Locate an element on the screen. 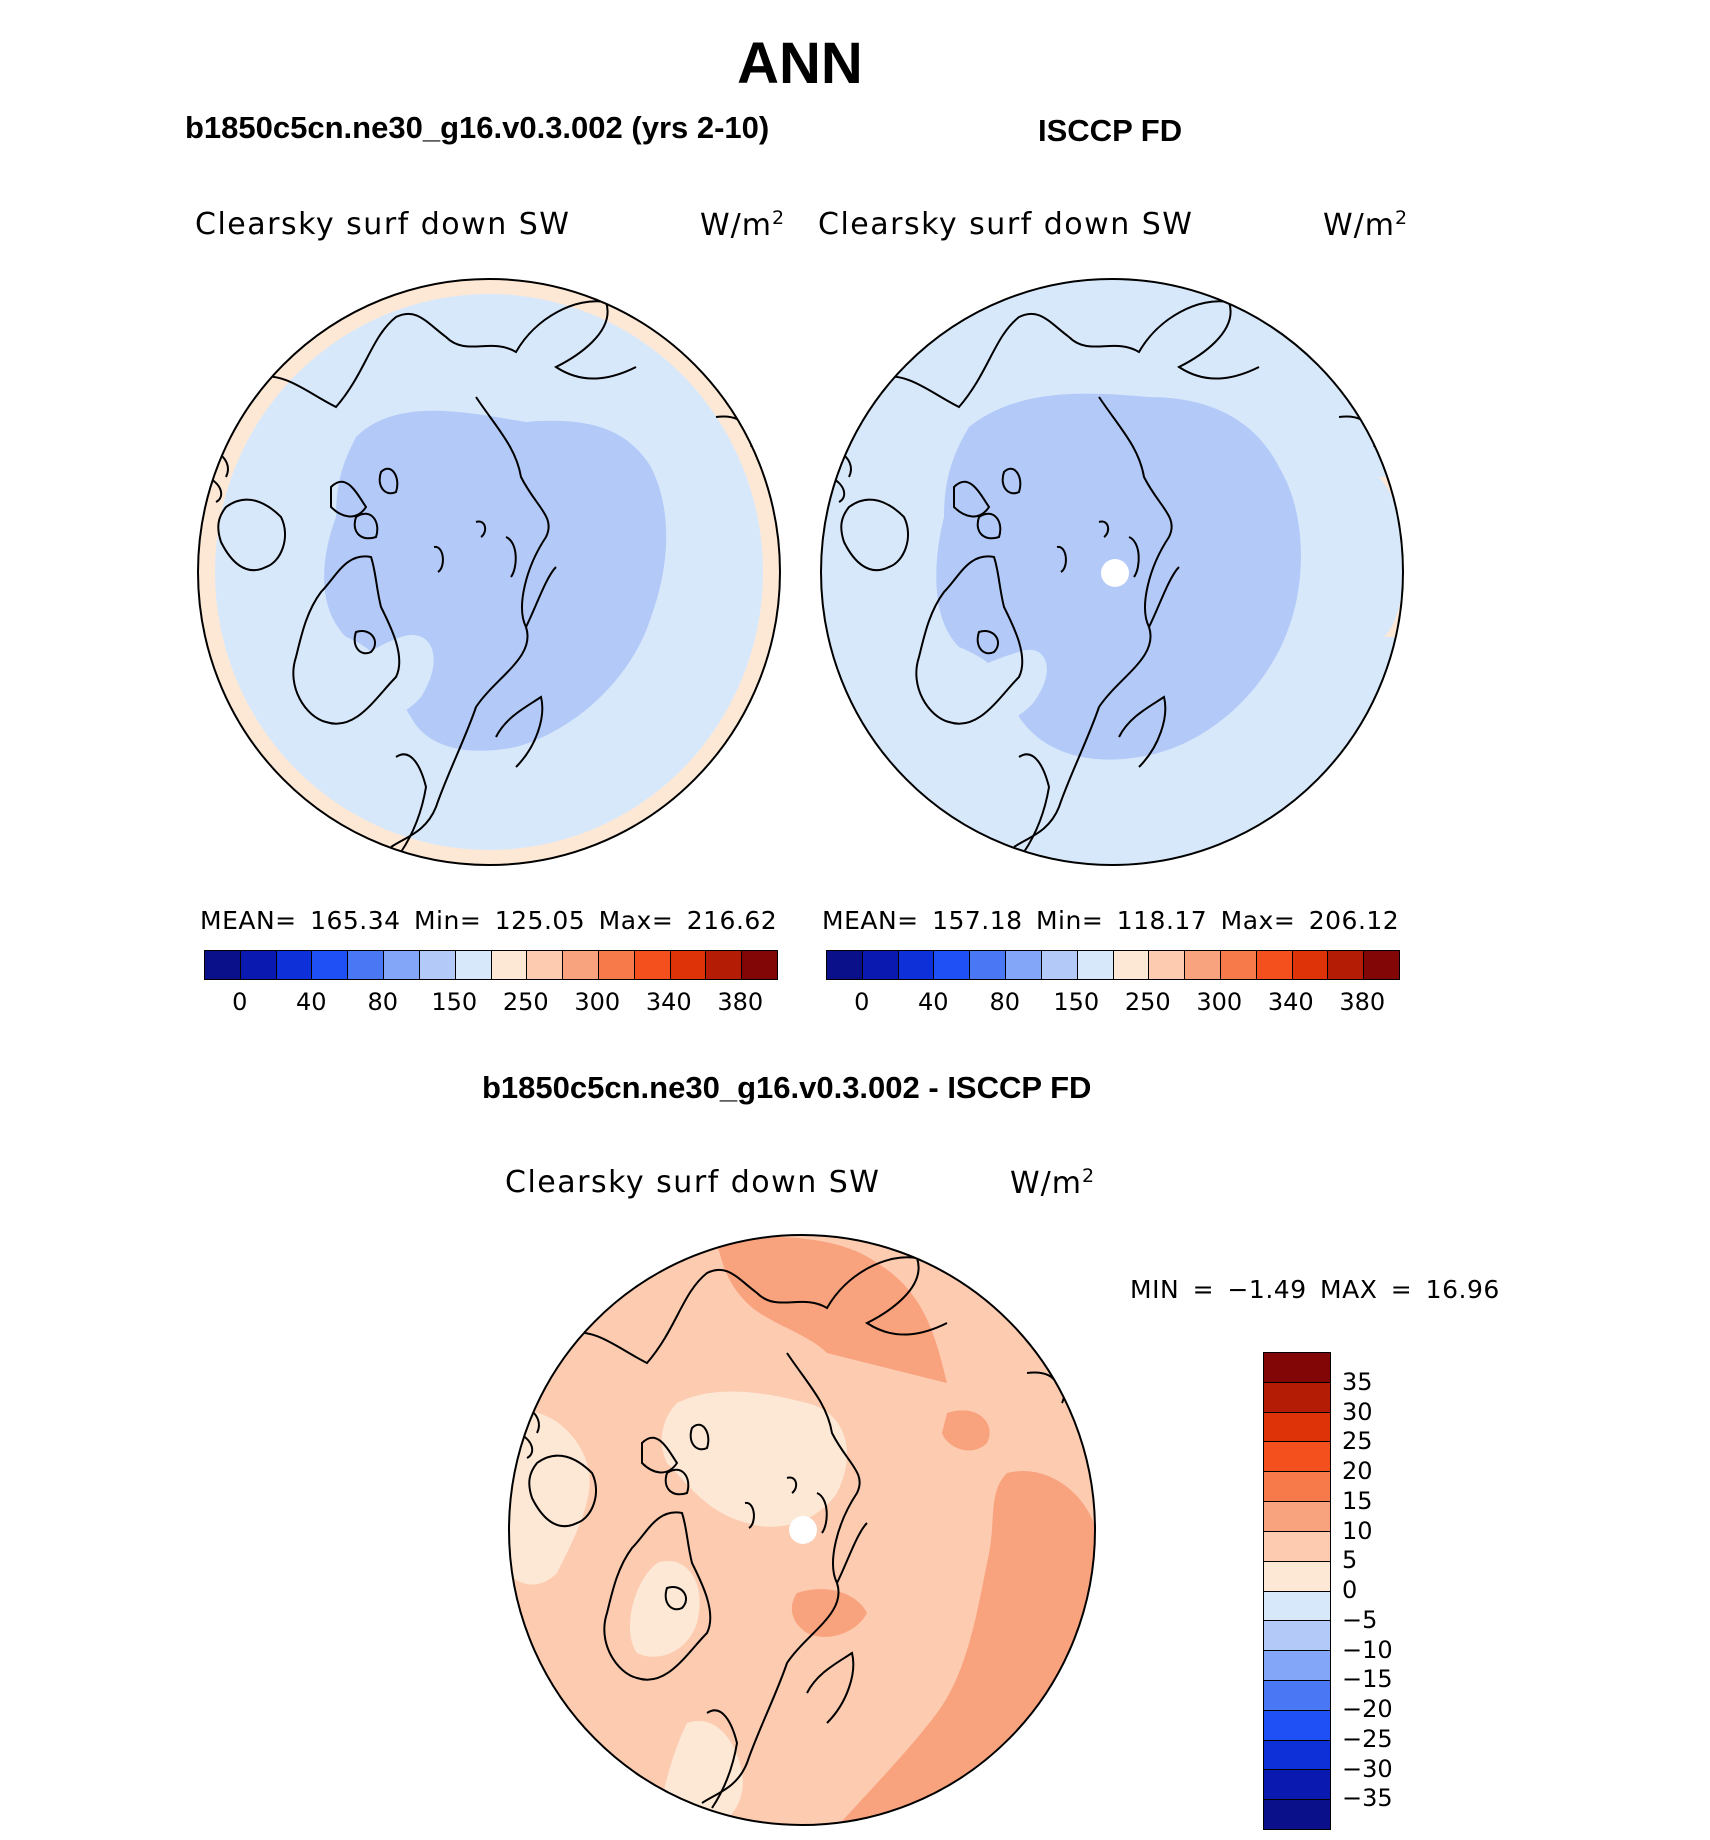 The width and height of the screenshot is (1710, 1840). polar-map-model is located at coordinates (489, 572).